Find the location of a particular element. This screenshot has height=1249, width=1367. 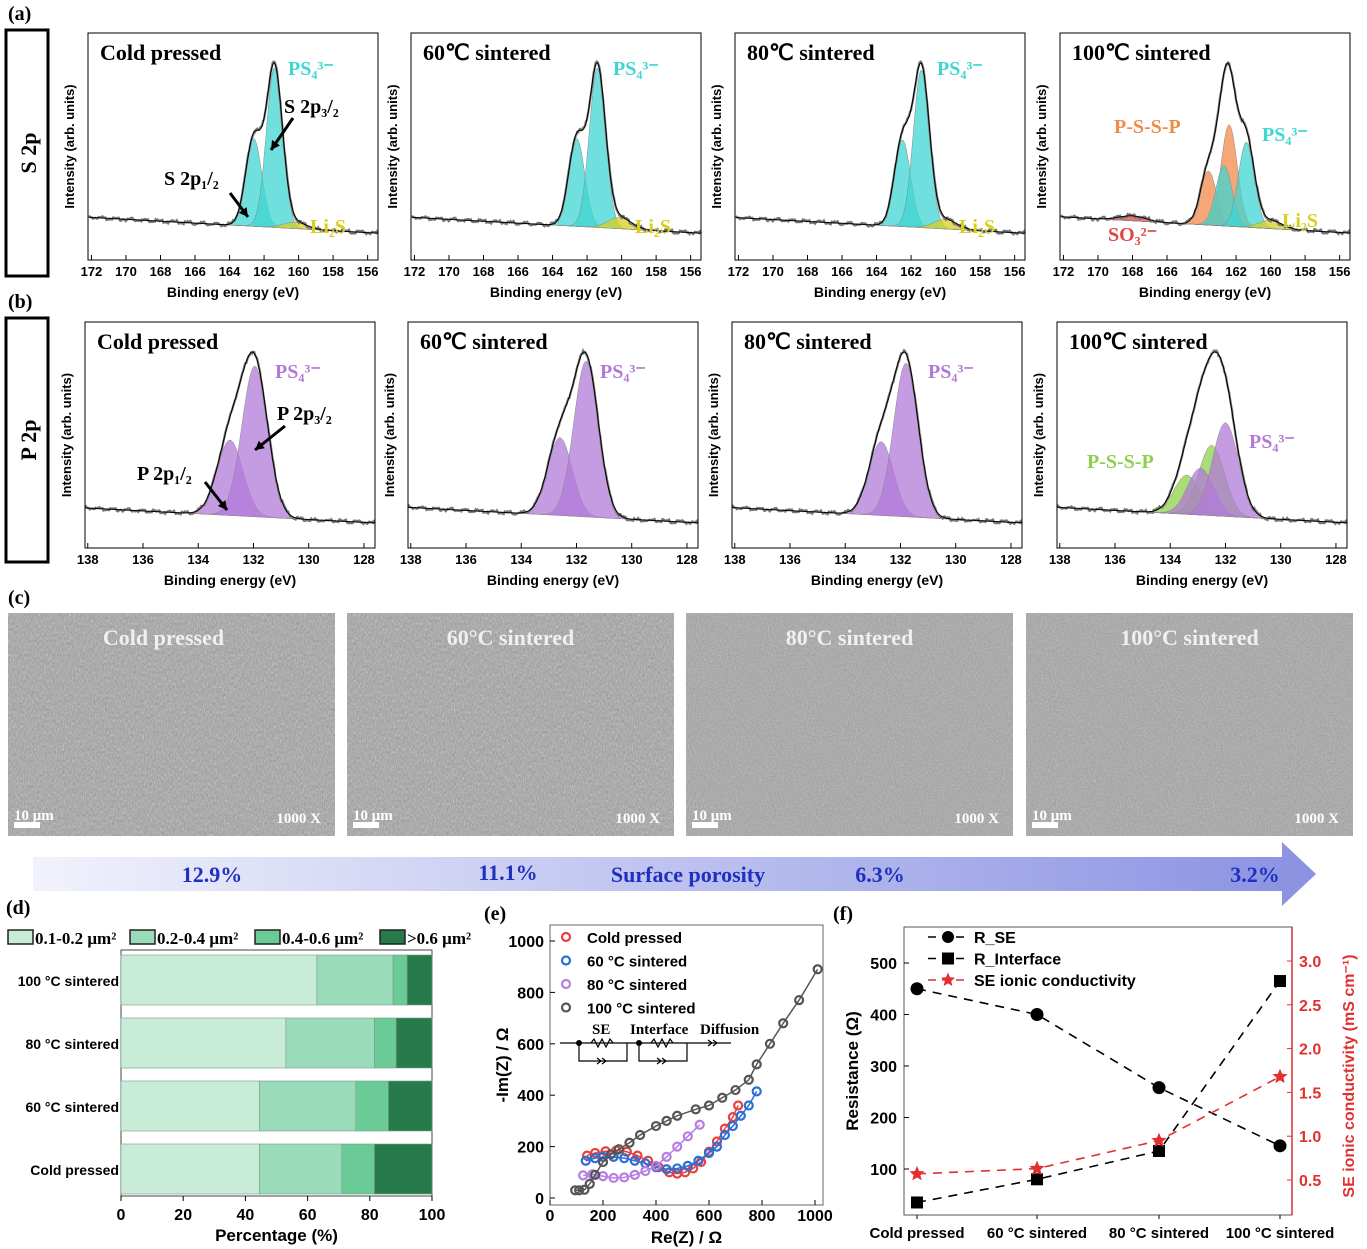

x-tick-label: 170 is located at coordinates (449, 271).